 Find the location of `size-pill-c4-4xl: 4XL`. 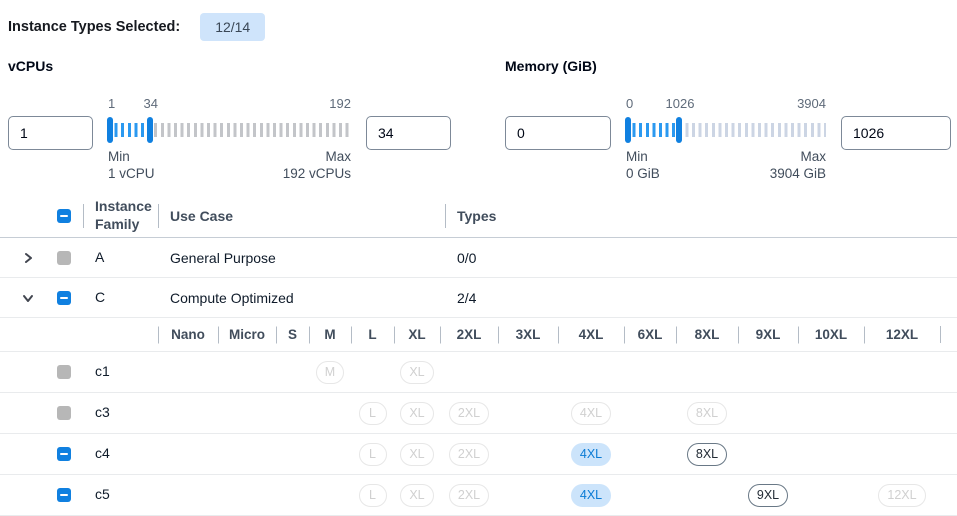

size-pill-c4-4xl: 4XL is located at coordinates (591, 454).